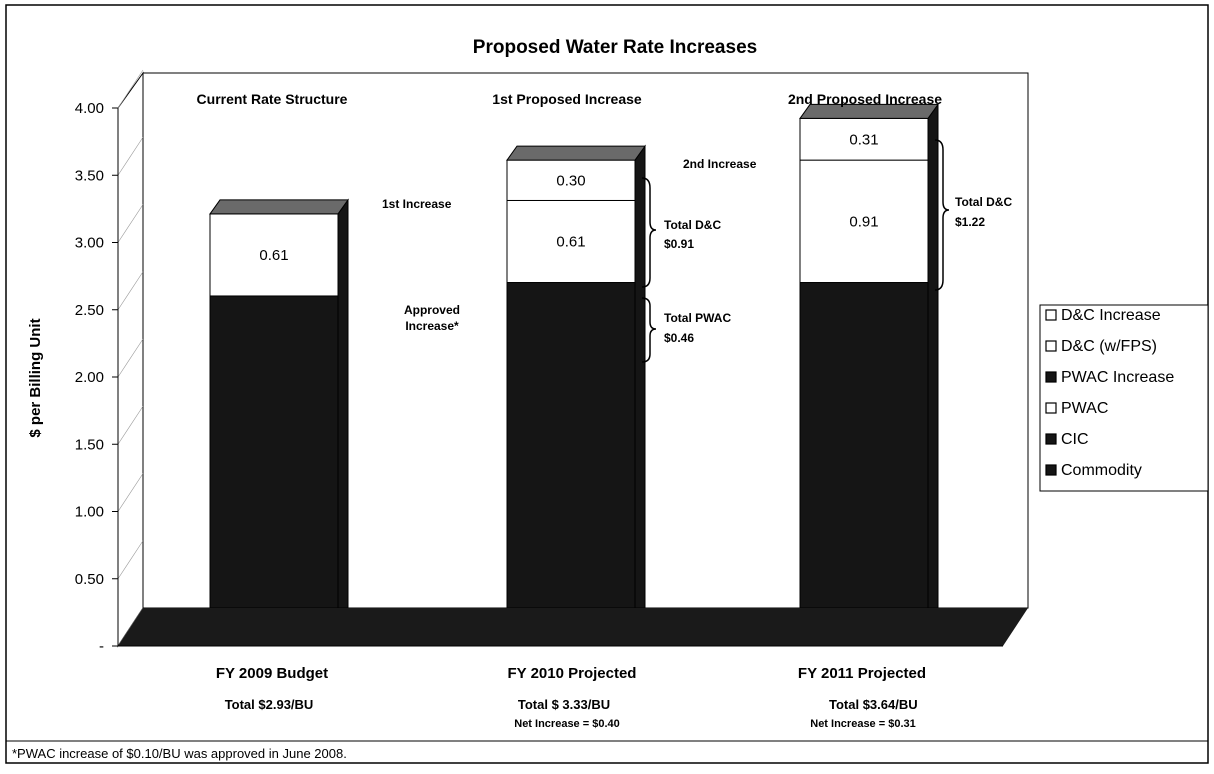 Image resolution: width=1214 pixels, height=774 pixels. Describe the element at coordinates (720, 164) in the screenshot. I see `annotation-second-increase: 2nd Increase` at that location.